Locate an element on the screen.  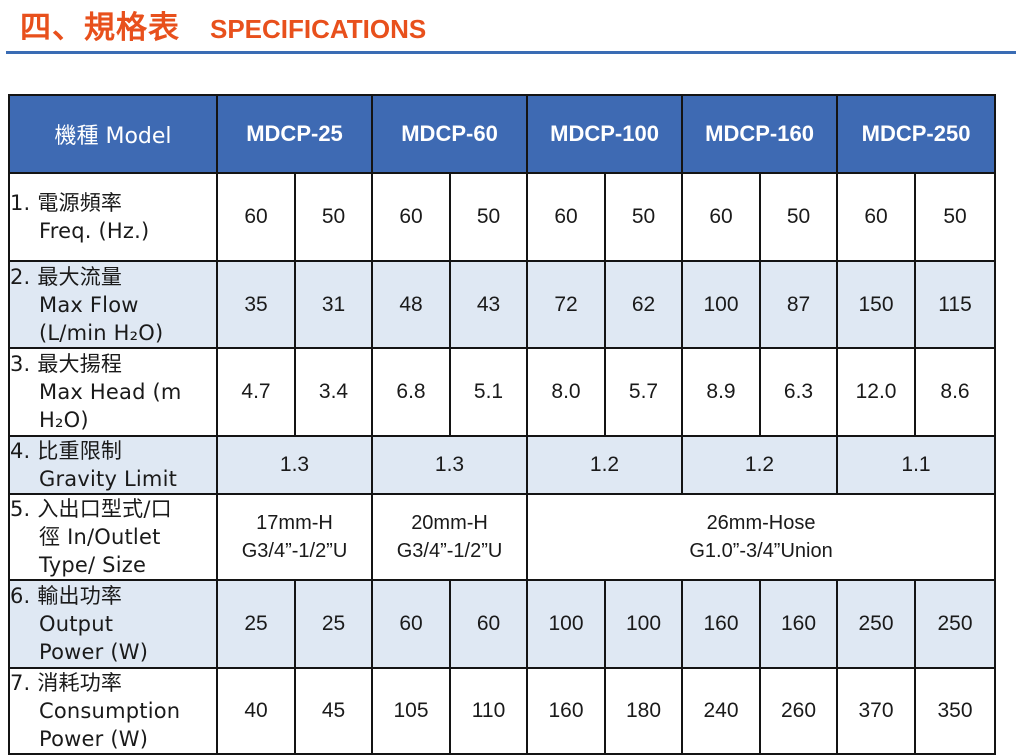
table-cell: 260 is located at coordinates (799, 711).